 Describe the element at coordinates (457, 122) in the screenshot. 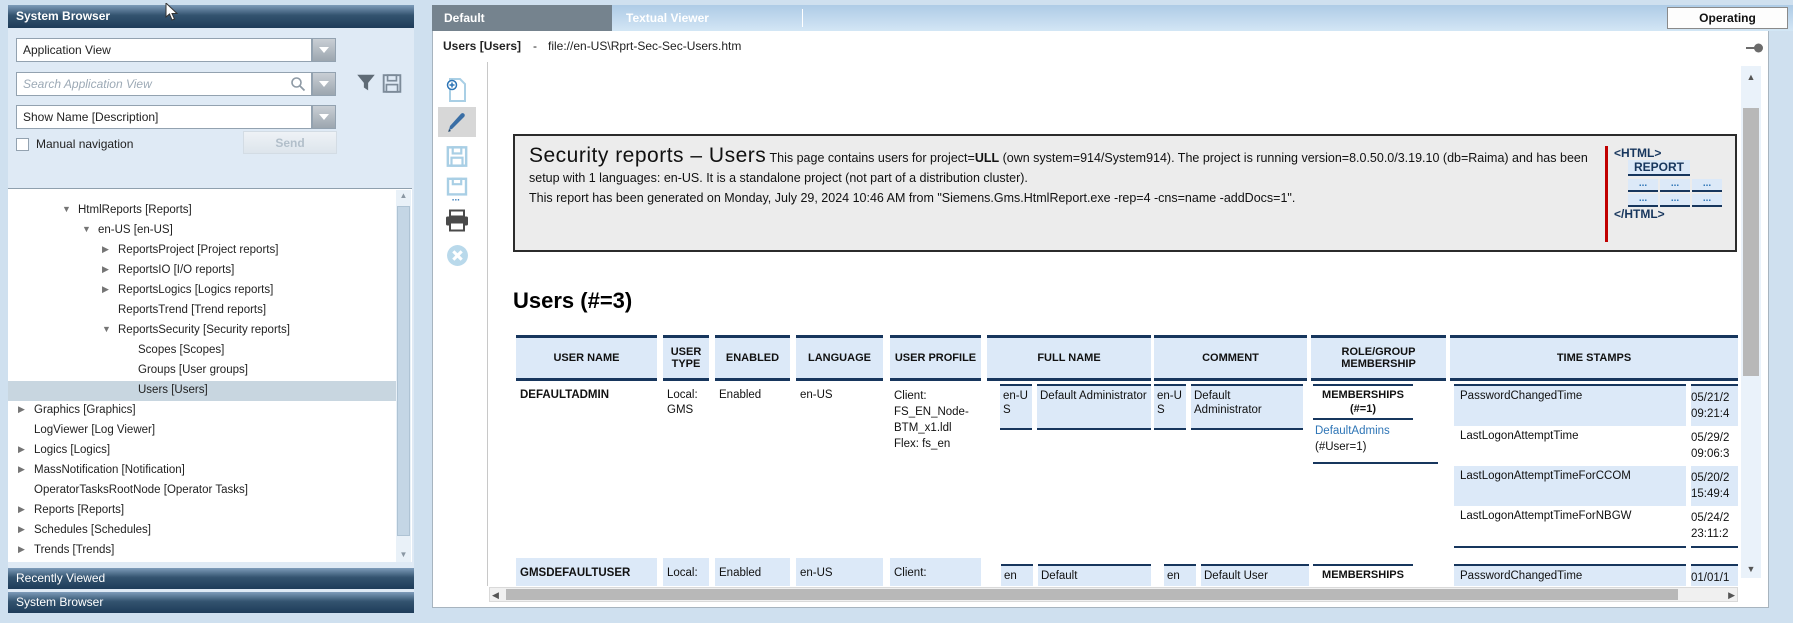

I see `edit-report-button-selected` at that location.